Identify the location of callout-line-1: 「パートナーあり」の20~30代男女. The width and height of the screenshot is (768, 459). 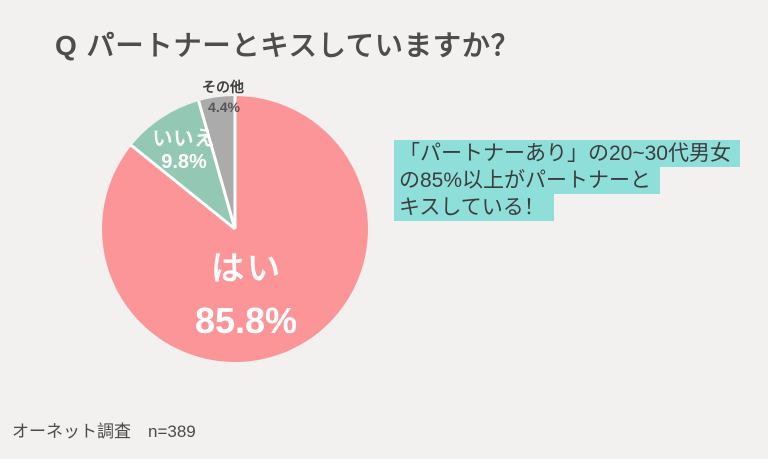
(567, 153).